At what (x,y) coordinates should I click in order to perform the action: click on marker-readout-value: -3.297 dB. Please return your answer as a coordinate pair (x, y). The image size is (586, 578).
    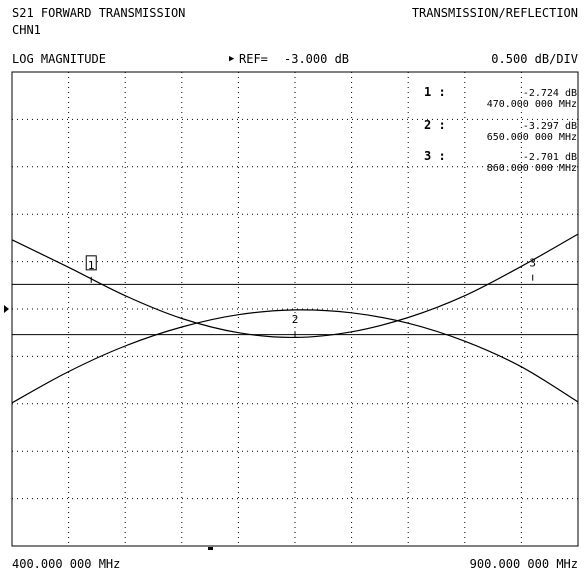
    Looking at the image, I should click on (550, 126).